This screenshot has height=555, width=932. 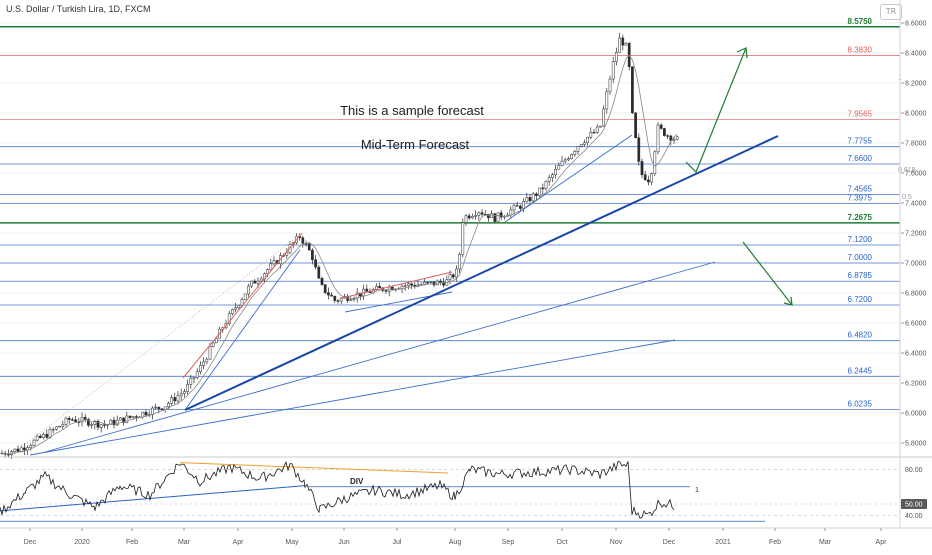 I want to click on level-label-3: 7.7755, so click(x=860, y=141).